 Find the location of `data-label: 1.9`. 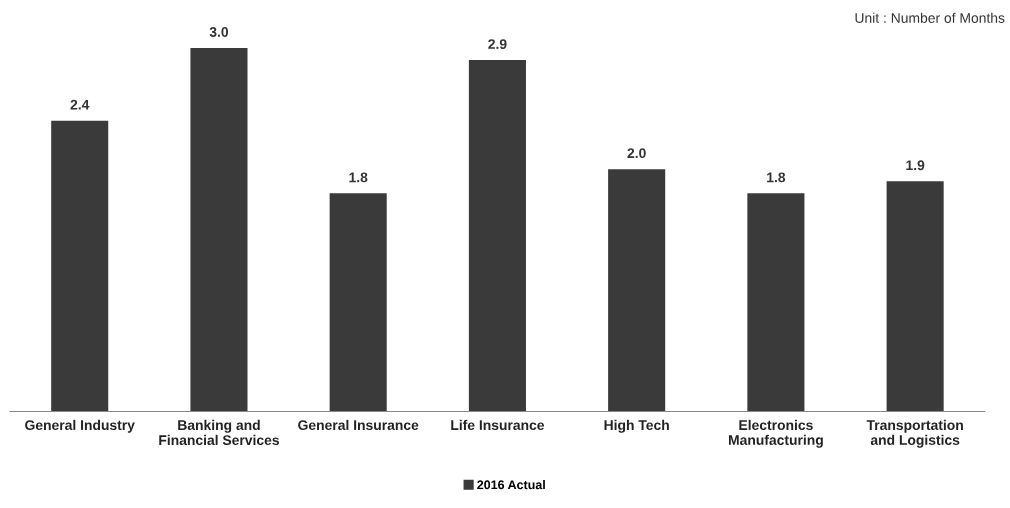

data-label: 1.9 is located at coordinates (915, 165).